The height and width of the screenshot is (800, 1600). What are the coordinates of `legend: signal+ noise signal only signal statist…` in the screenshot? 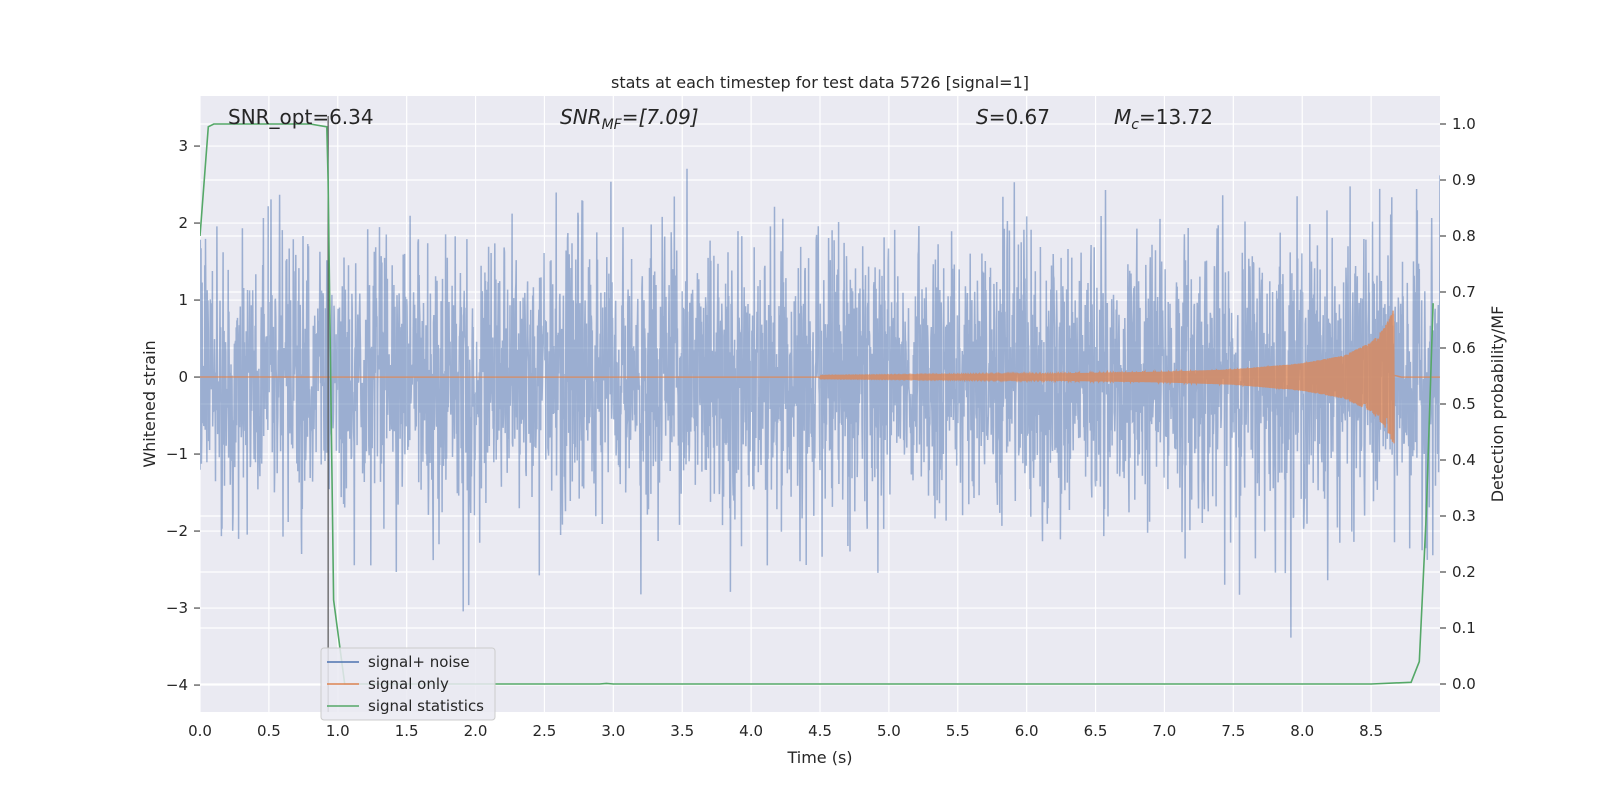 It's located at (408, 684).